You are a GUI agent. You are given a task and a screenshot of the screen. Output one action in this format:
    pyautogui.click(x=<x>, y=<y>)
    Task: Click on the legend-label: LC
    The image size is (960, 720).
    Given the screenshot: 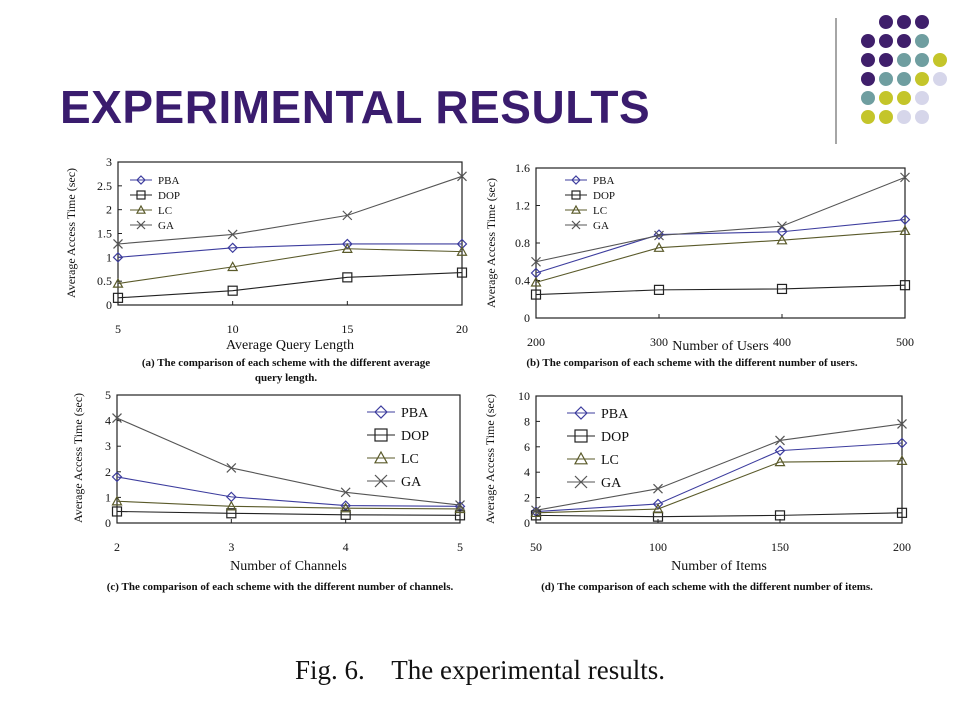 What is the action you would take?
    pyautogui.click(x=410, y=459)
    